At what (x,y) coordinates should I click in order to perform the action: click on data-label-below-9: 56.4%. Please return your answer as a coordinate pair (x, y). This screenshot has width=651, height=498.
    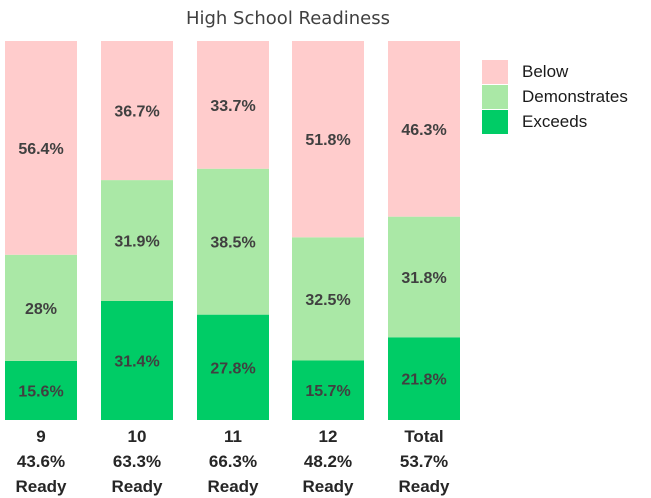
    Looking at the image, I should click on (40, 149).